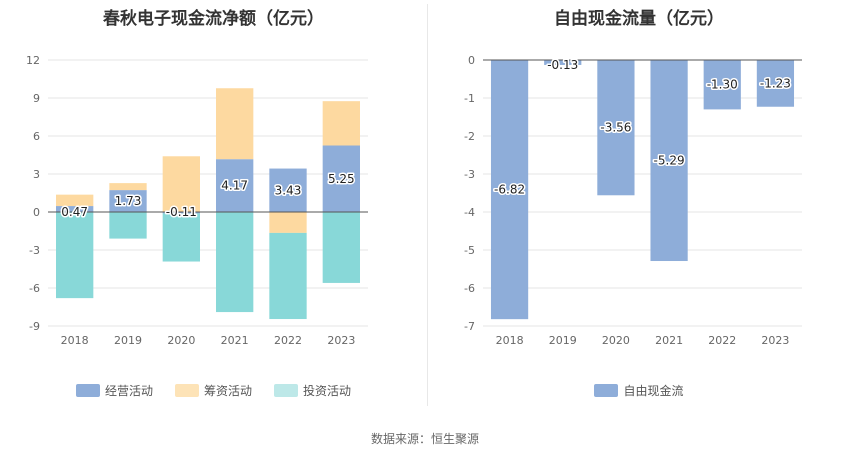 This screenshot has width=850, height=459. I want to click on bar-自由现金流-2020, so click(616, 128).